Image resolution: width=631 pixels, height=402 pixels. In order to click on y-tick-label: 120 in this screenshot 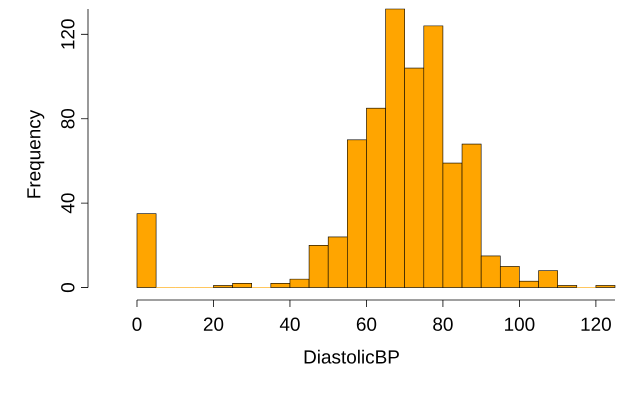, I will do `click(67, 34)`.